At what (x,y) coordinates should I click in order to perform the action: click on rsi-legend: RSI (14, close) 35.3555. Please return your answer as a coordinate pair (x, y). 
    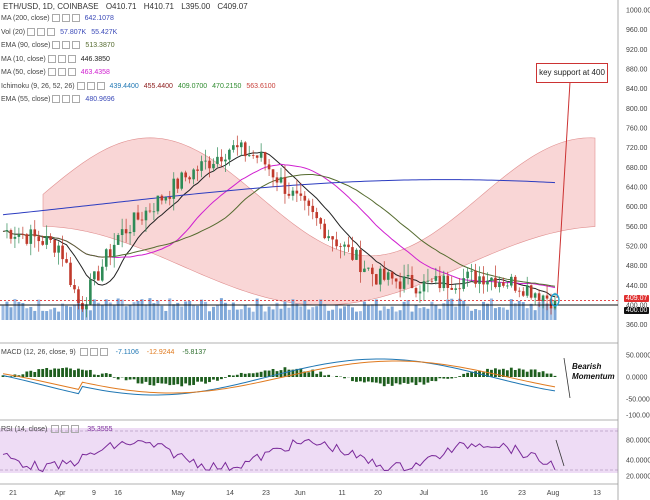
    Looking at the image, I should click on (57, 429).